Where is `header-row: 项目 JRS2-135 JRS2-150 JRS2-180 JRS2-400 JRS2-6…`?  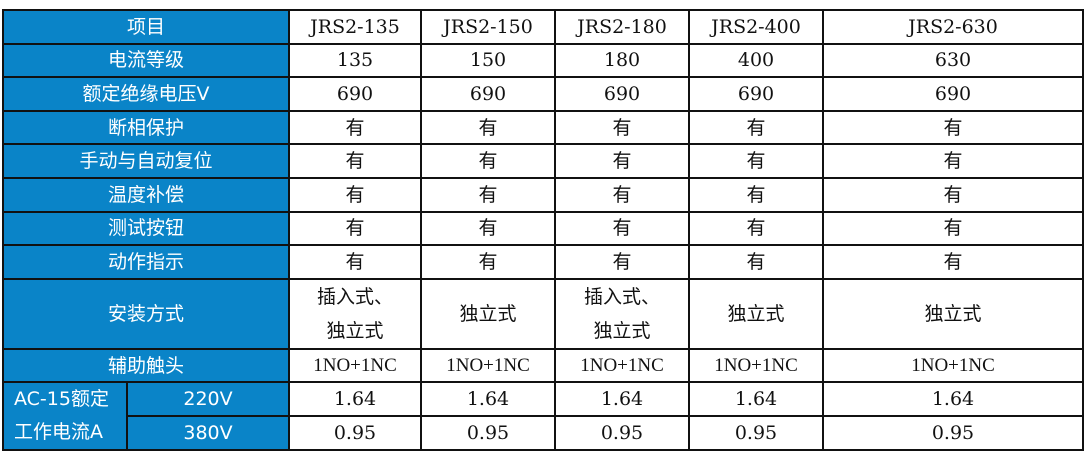
header-row: 项目 JRS2-135 JRS2-150 JRS2-180 JRS2-400 JRS2-6… is located at coordinates (543, 27).